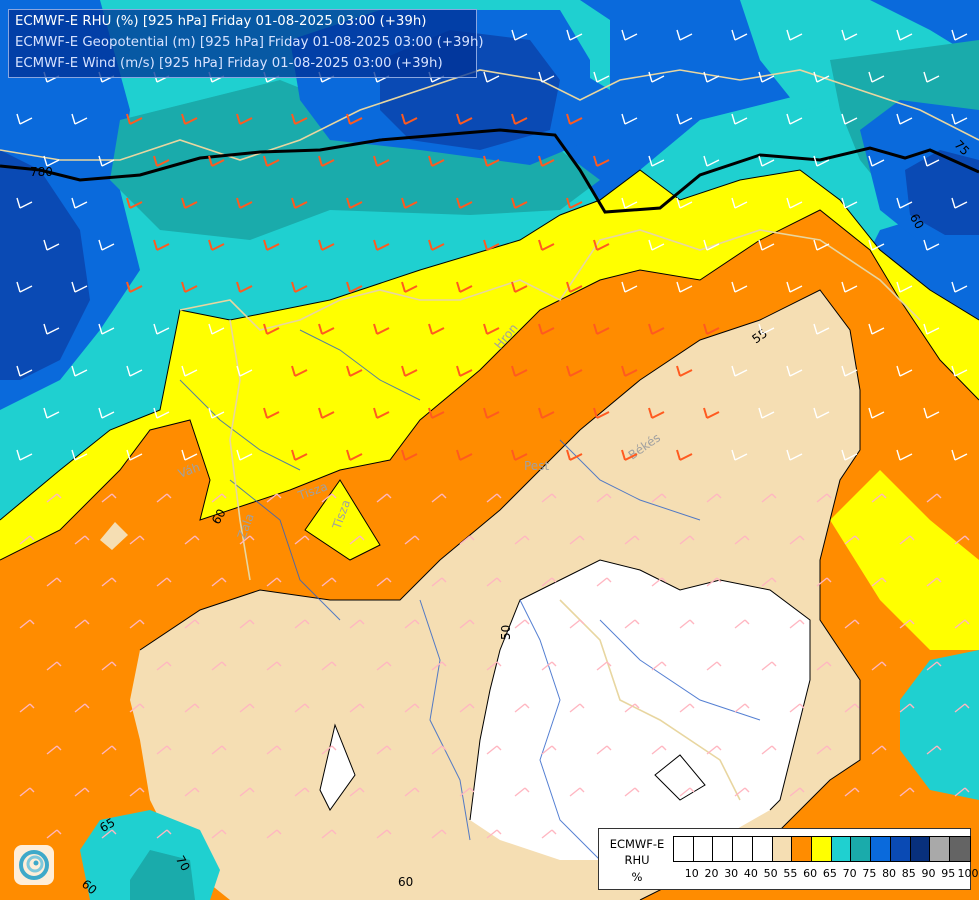 The image size is (979, 900). I want to click on legend-tick-label: 80, so click(889, 873).